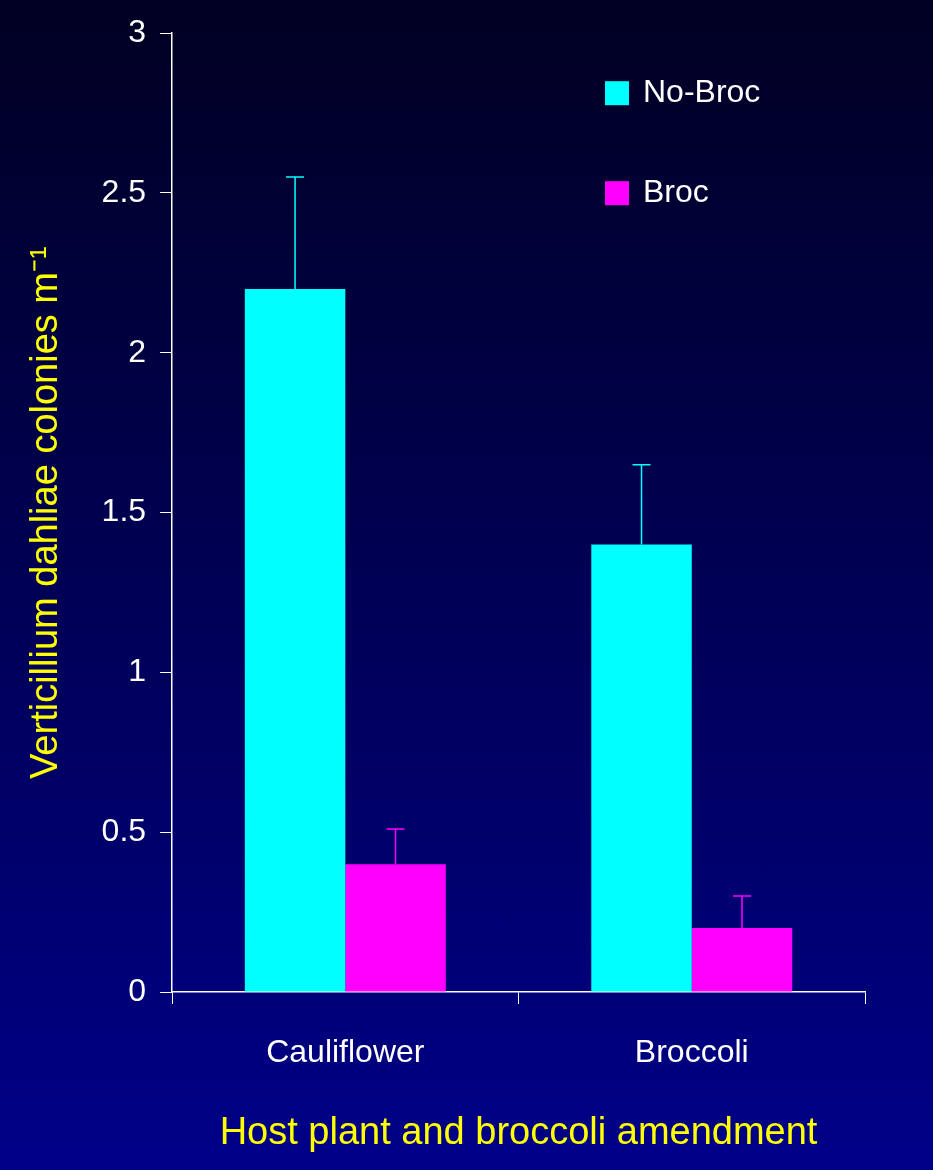 The height and width of the screenshot is (1170, 933). Describe the element at coordinates (124, 190) in the screenshot. I see `y-tick-label: 2.5` at that location.